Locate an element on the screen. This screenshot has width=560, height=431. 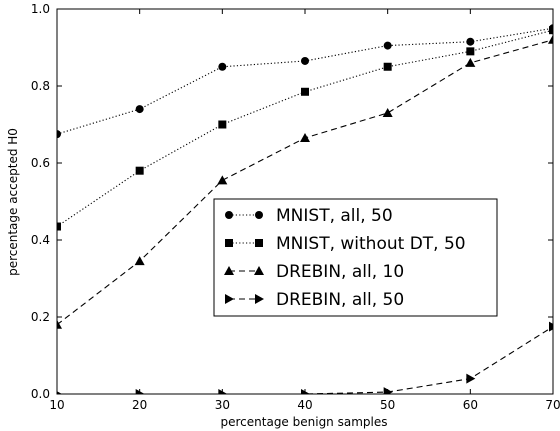
legend-label: DREBIN, all, 10 is located at coordinates (340, 272).